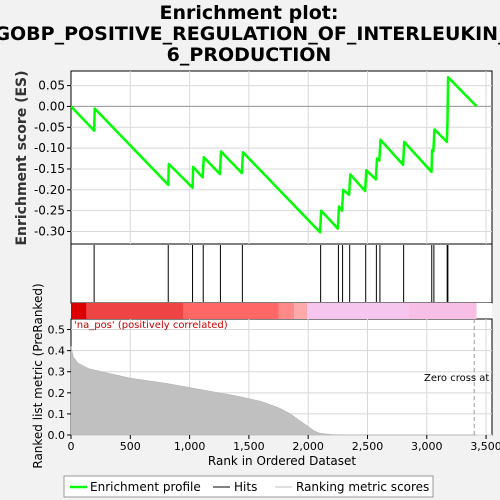 This screenshot has width=500, height=500. What do you see at coordinates (456, 378) in the screenshot?
I see `zero-cross-annotation: Zero cross at` at bounding box center [456, 378].